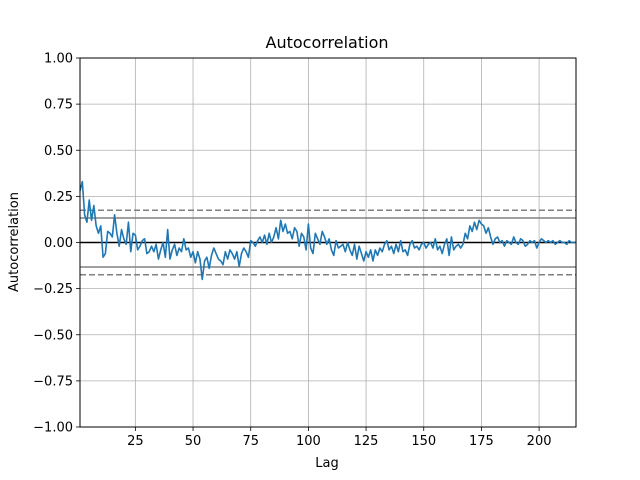 The height and width of the screenshot is (480, 640). What do you see at coordinates (193, 441) in the screenshot?
I see `x-tick-label: 50` at bounding box center [193, 441].